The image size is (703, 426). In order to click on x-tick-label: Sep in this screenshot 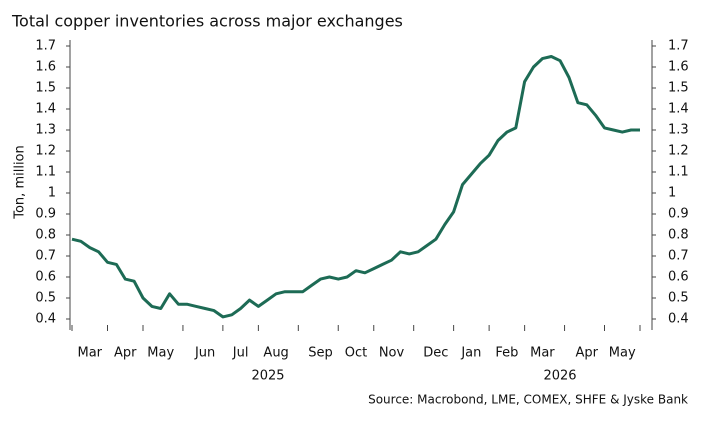, I will do `click(320, 353)`.